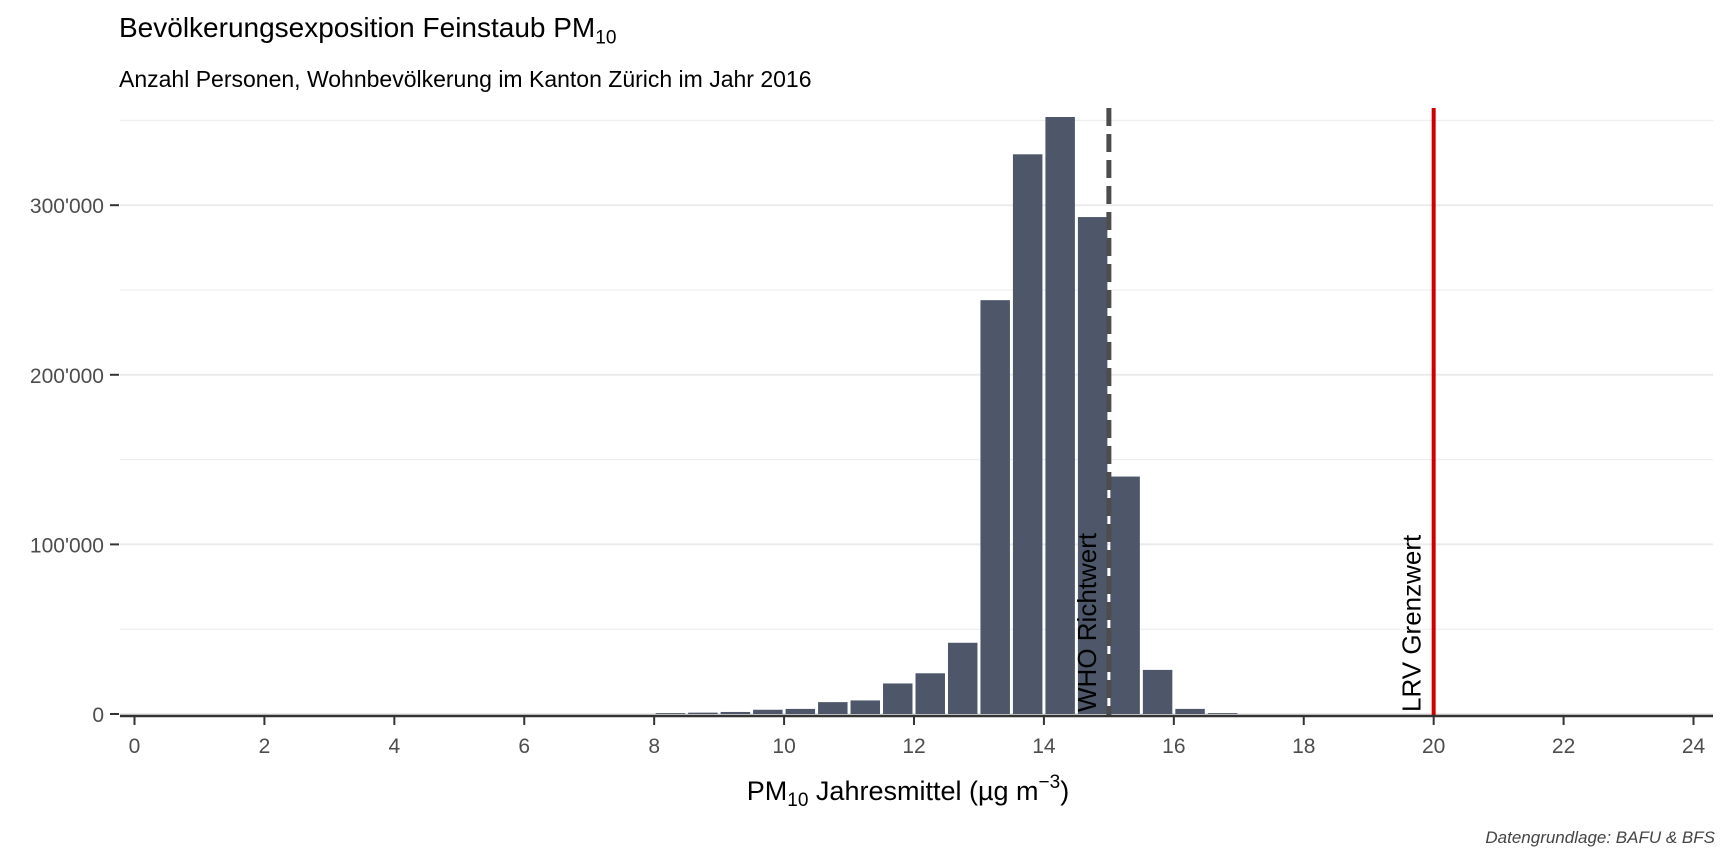 Image resolution: width=1728 pixels, height=864 pixels. I want to click on lrv-reference-label: LRV Grenzwert, so click(1412, 623).